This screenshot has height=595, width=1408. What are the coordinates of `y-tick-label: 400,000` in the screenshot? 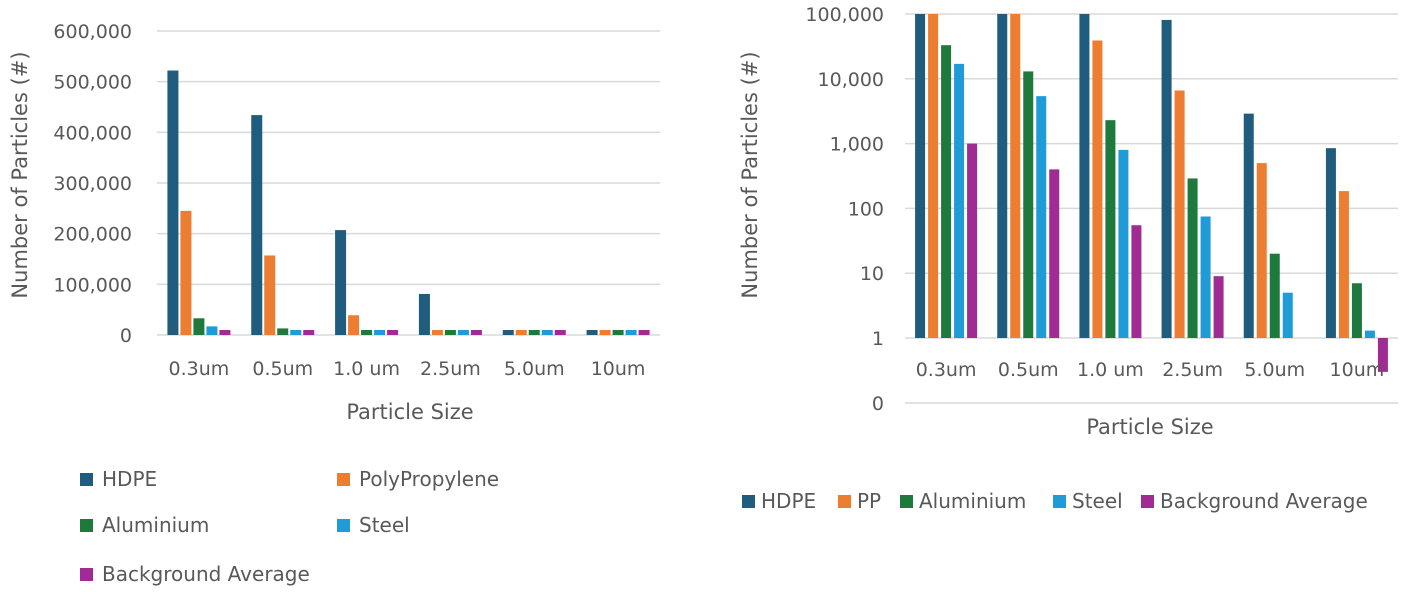 It's located at (92, 133).